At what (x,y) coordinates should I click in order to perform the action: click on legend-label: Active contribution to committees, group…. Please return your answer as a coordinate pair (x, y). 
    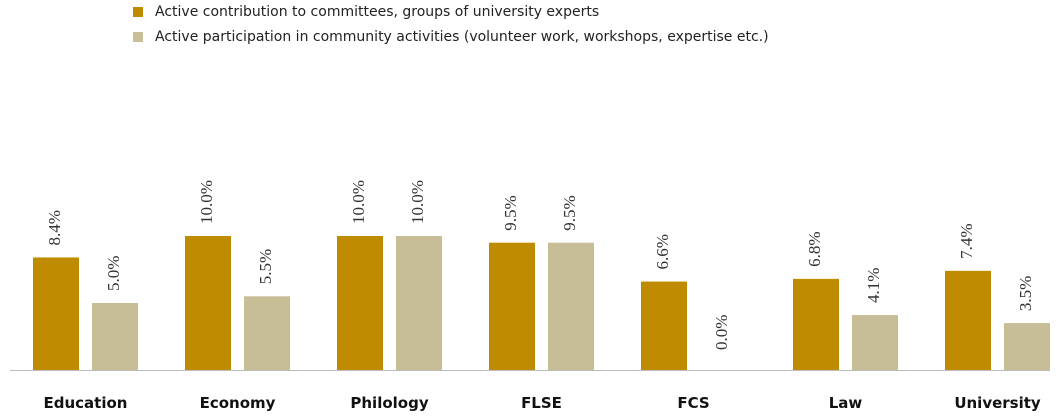
    Looking at the image, I should click on (377, 12).